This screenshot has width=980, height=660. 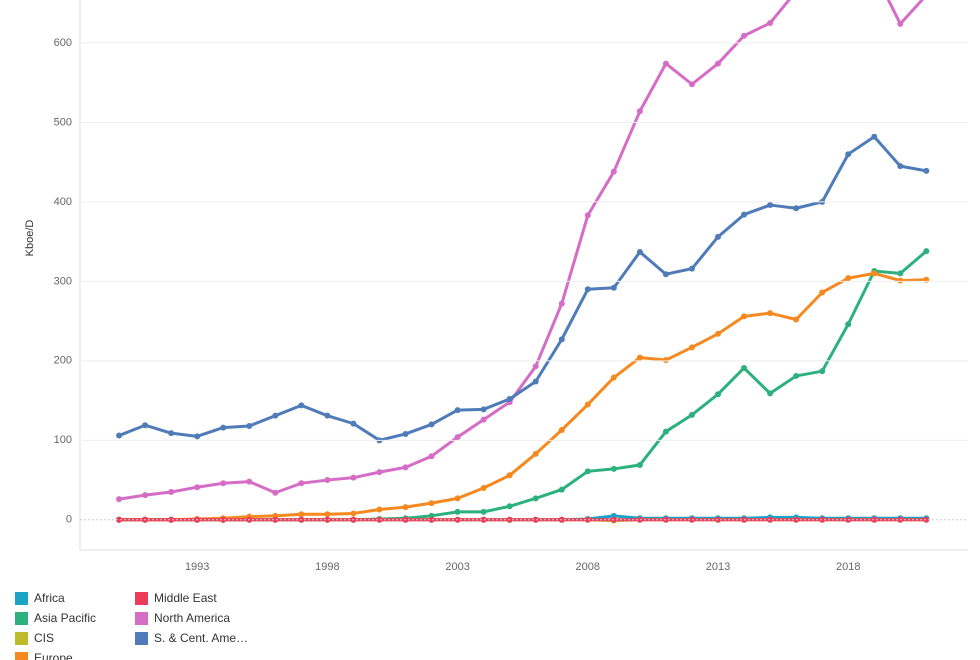 I want to click on y-tick-label: 200, so click(x=63, y=361).